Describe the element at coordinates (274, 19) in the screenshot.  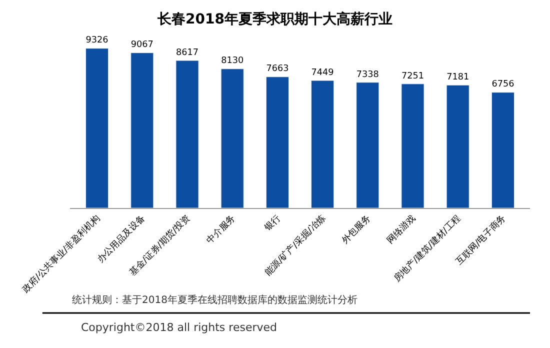
I see `chart-title: 长春2018年夏季求职期十大高薪行业` at that location.